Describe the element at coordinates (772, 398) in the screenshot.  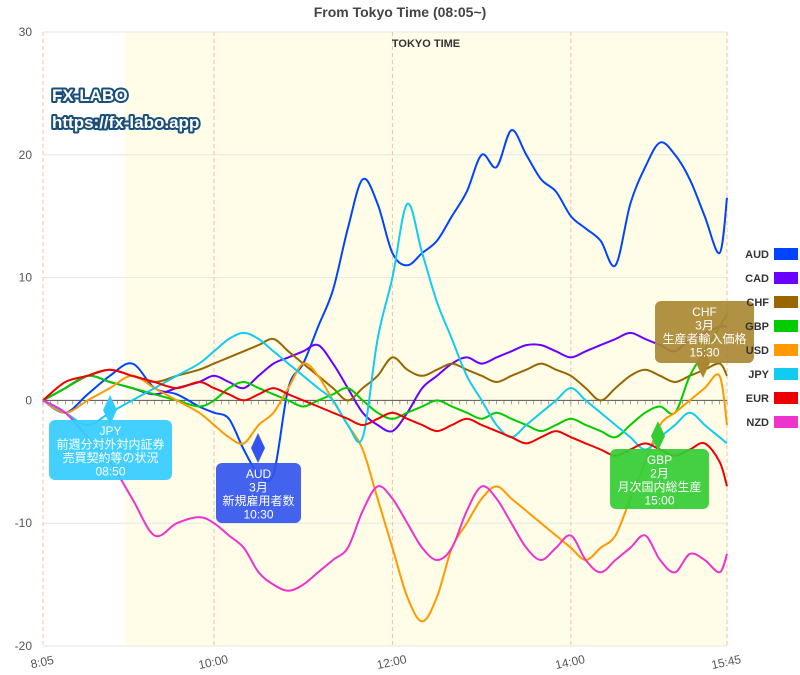
I see `legend-item-eur: EUR` at that location.